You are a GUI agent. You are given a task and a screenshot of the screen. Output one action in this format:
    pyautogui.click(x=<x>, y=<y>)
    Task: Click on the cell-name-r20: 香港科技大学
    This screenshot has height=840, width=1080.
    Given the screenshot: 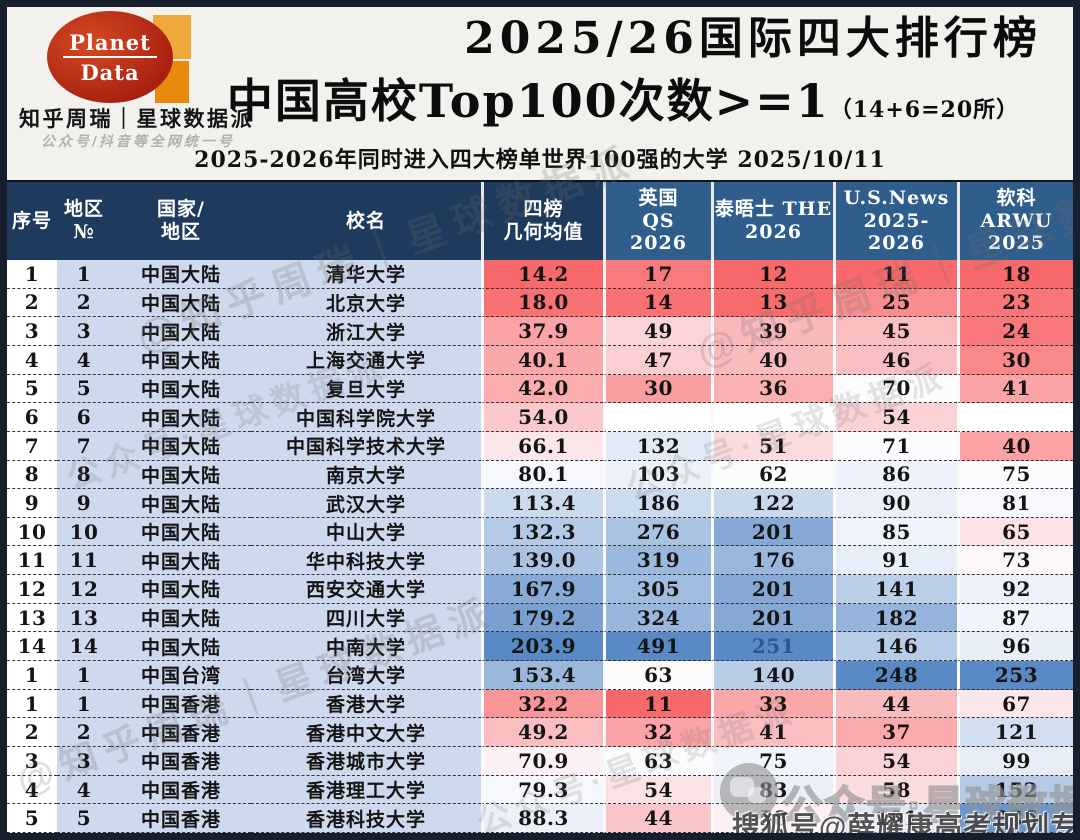 What is the action you would take?
    pyautogui.click(x=366, y=818)
    